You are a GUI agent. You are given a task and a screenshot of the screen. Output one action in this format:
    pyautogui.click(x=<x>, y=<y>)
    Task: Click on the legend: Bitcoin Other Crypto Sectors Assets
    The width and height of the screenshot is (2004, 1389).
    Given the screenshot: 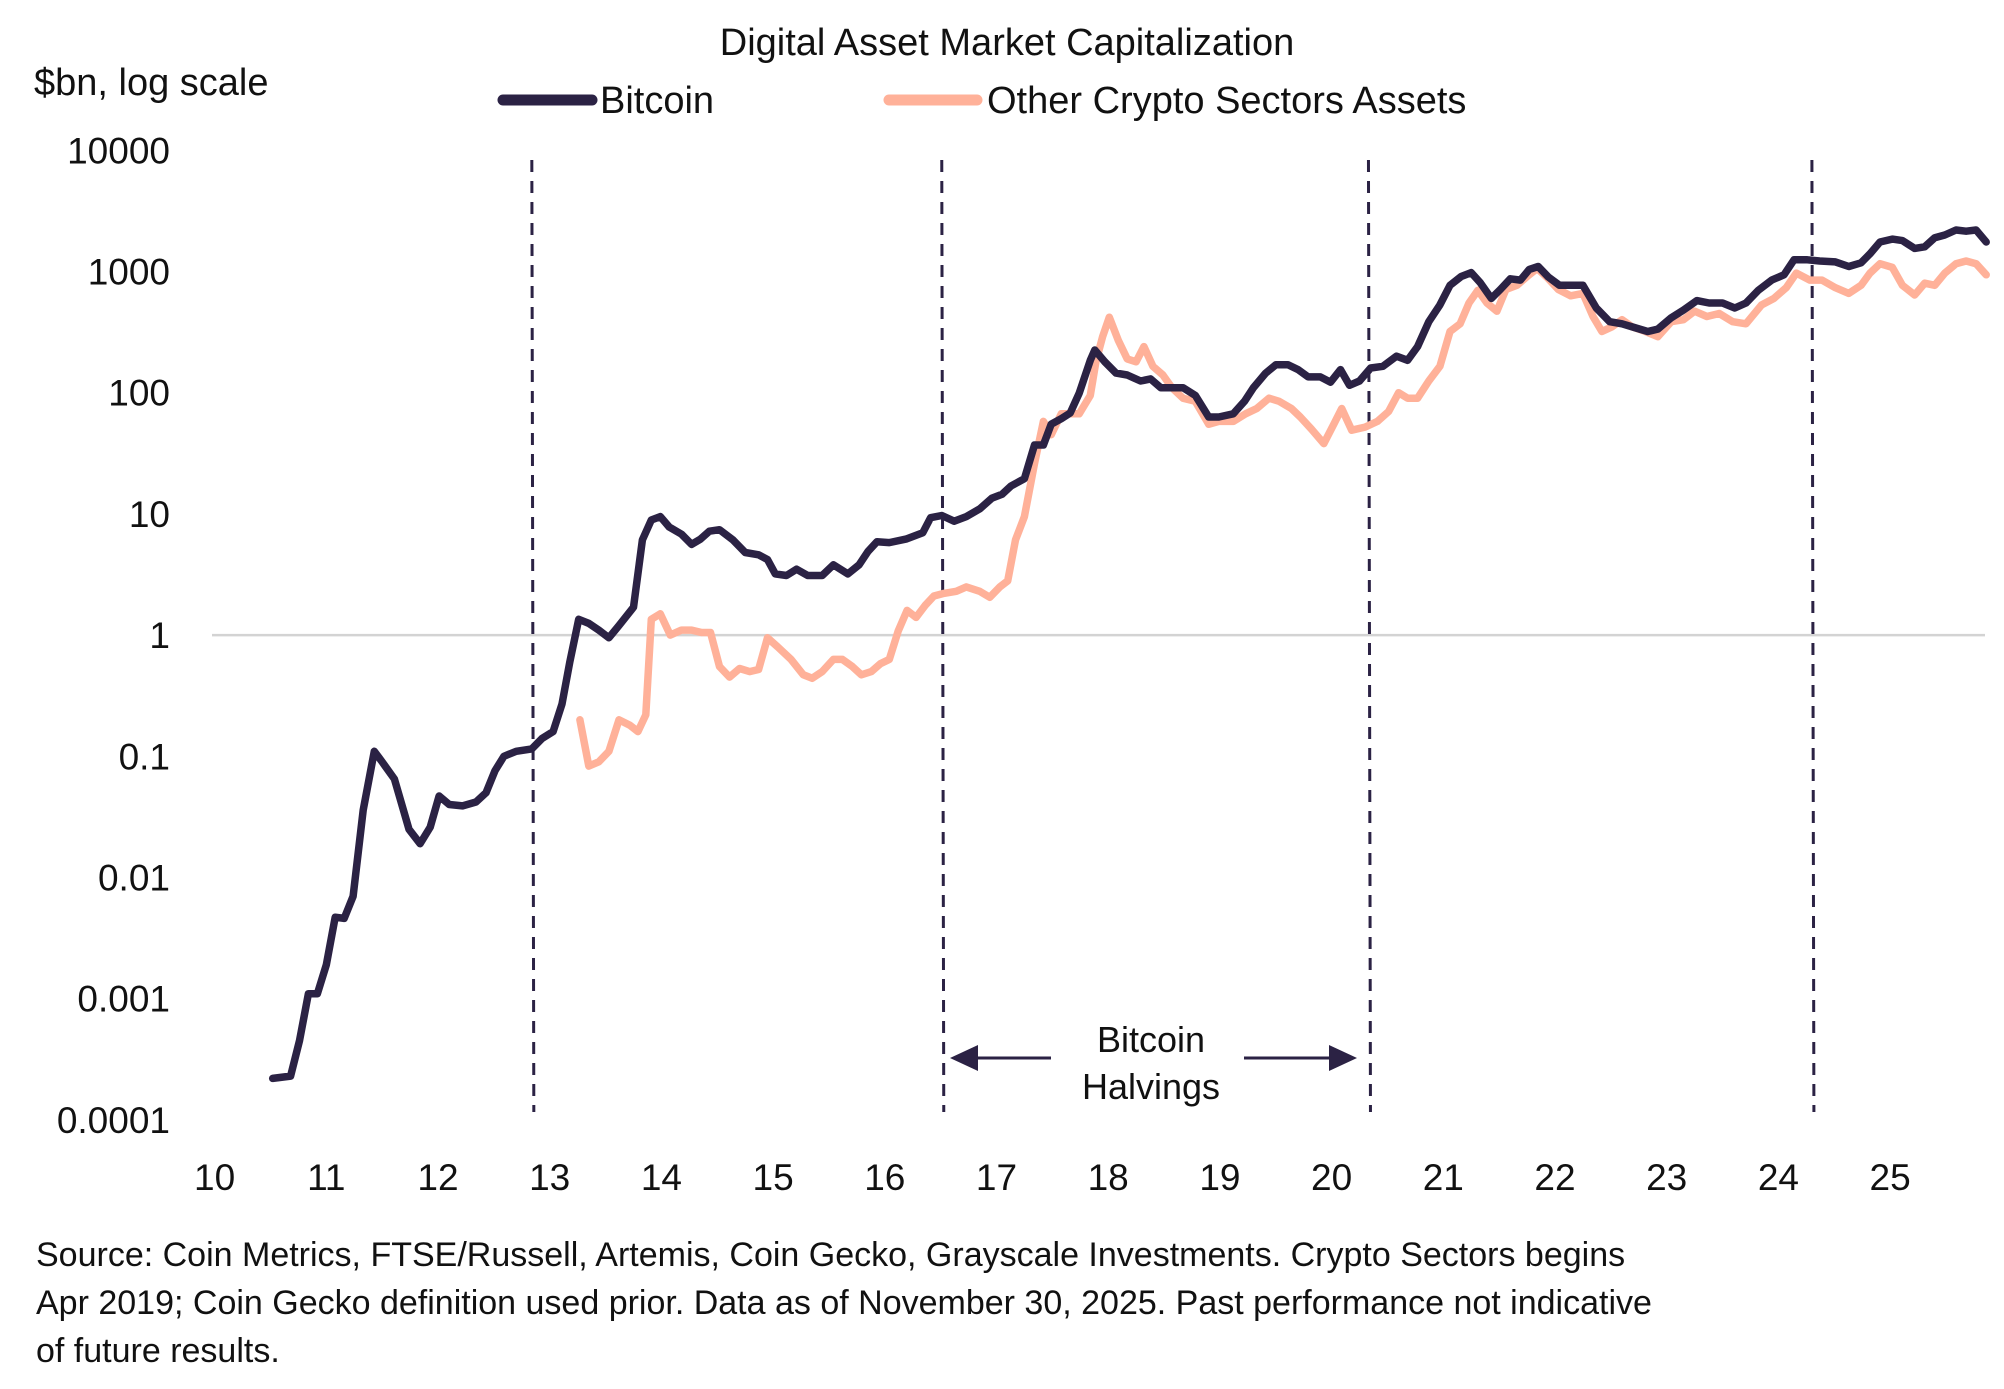 What is the action you would take?
    pyautogui.click(x=981, y=101)
    